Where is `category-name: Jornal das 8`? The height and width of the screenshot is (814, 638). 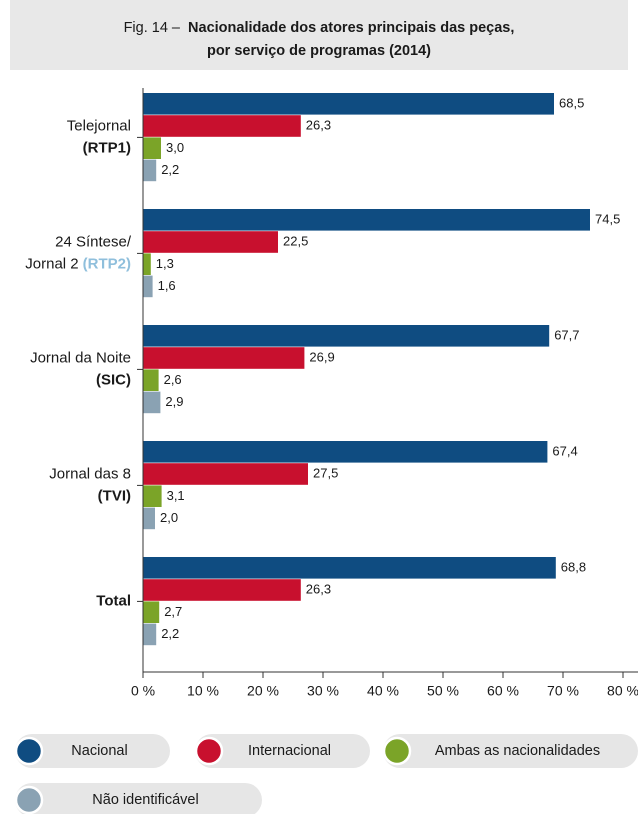 category-name: Jornal das 8 is located at coordinates (90, 473).